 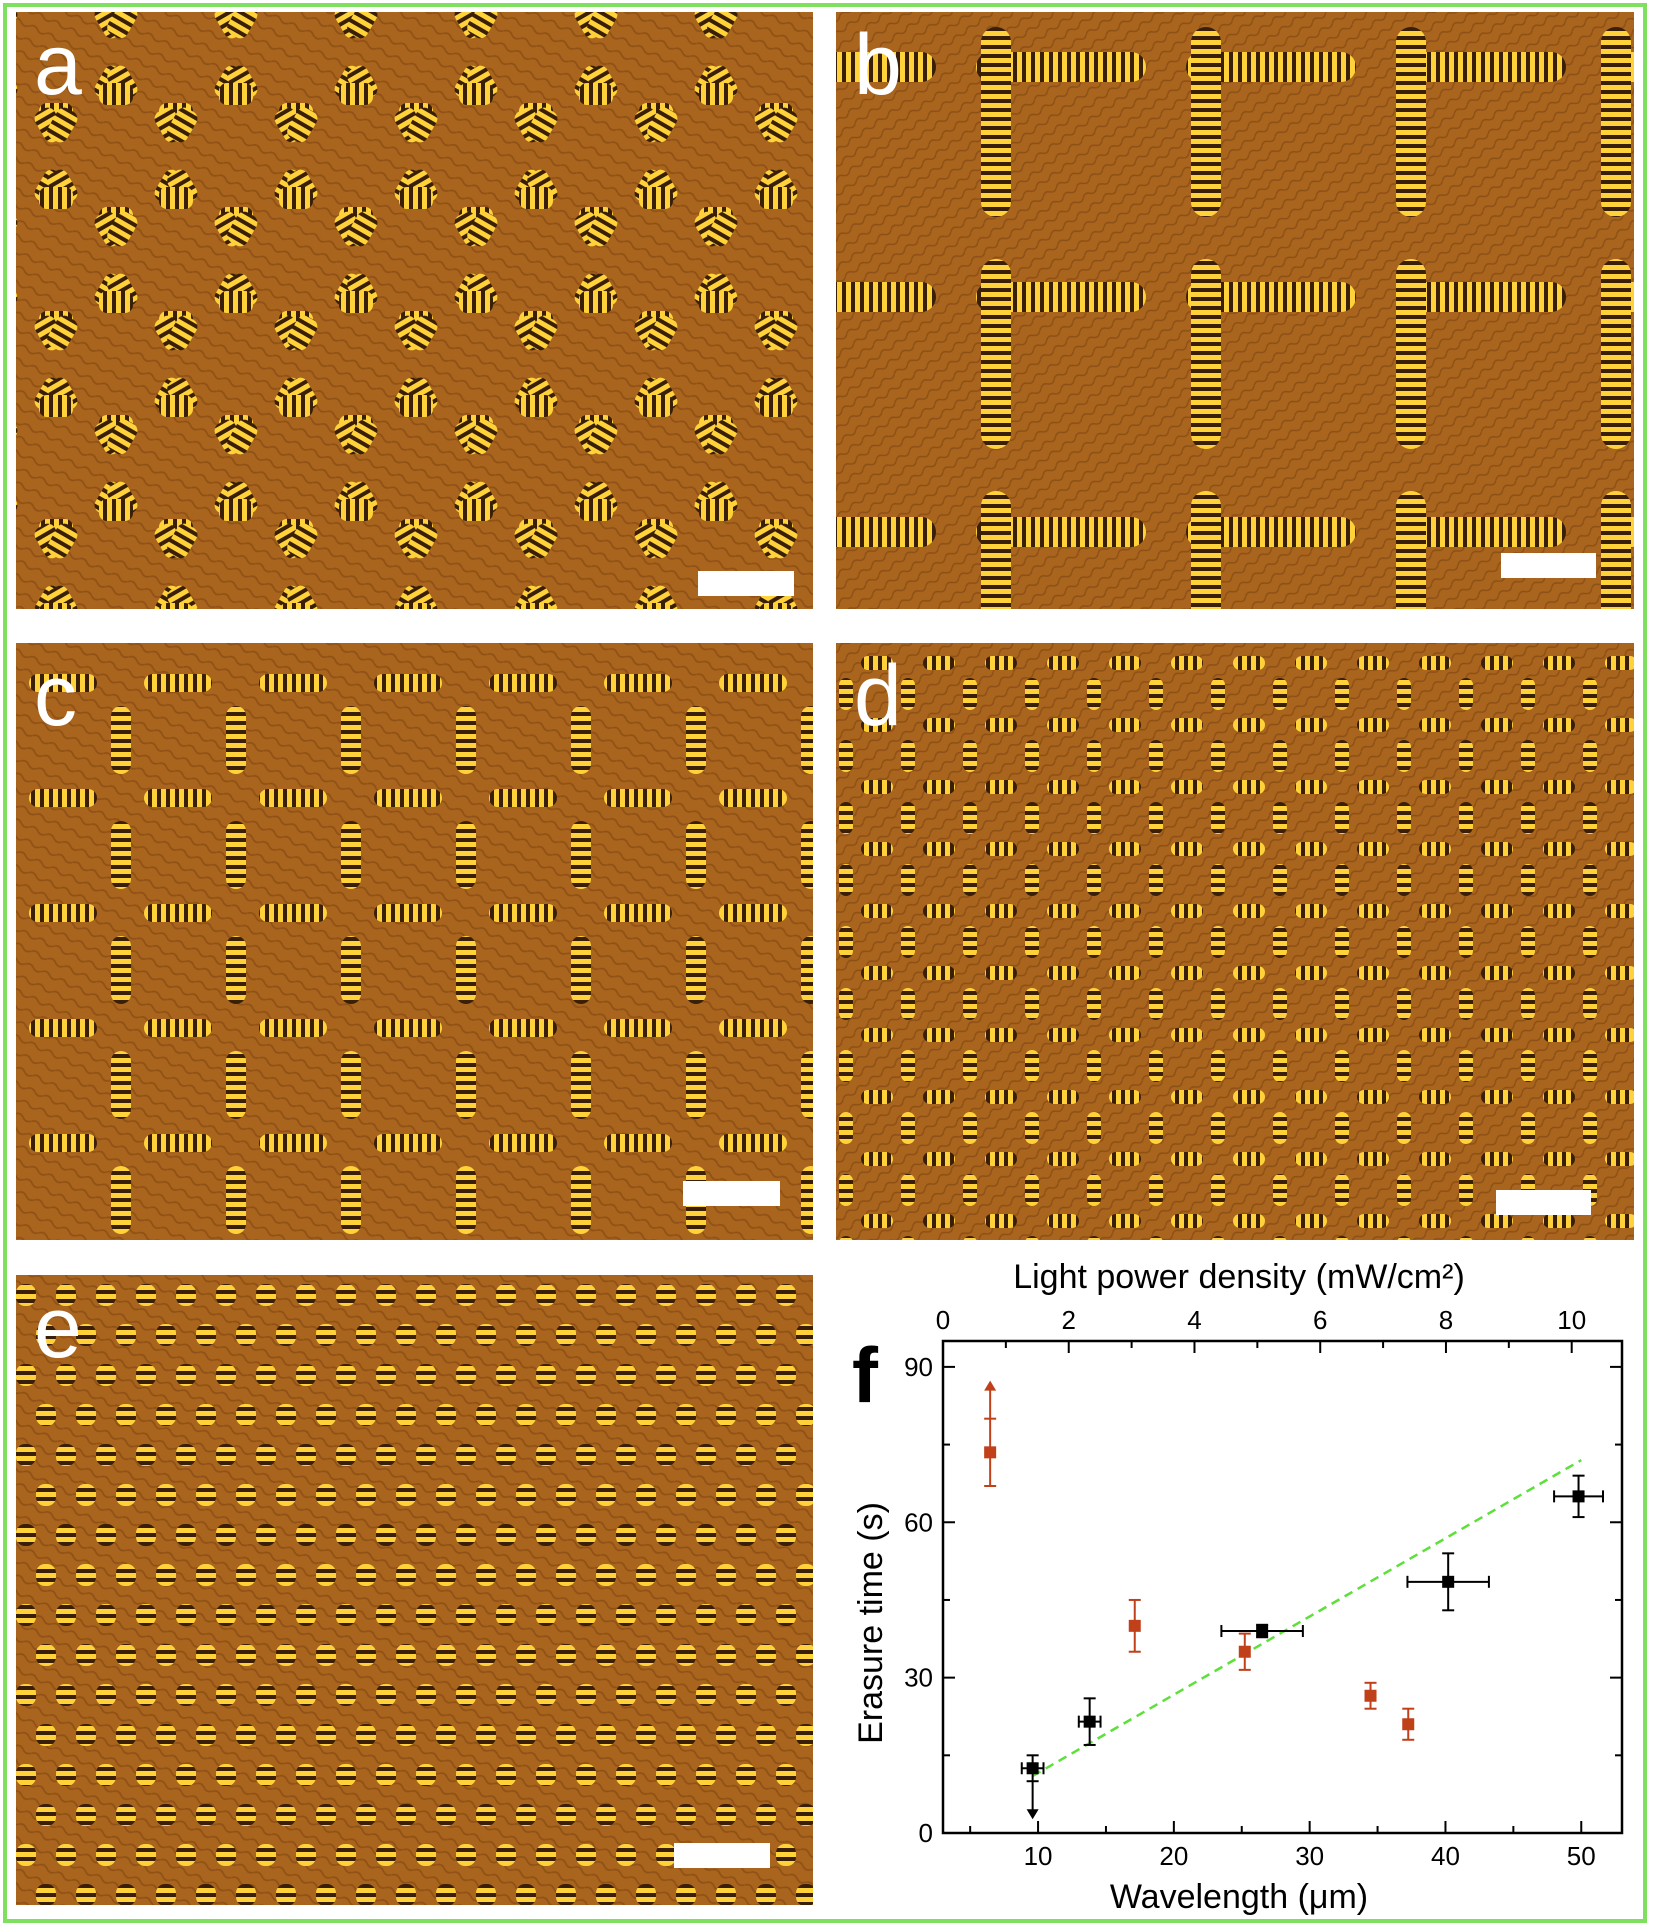 I want to click on y-tick-label: 0, so click(x=926, y=1833).